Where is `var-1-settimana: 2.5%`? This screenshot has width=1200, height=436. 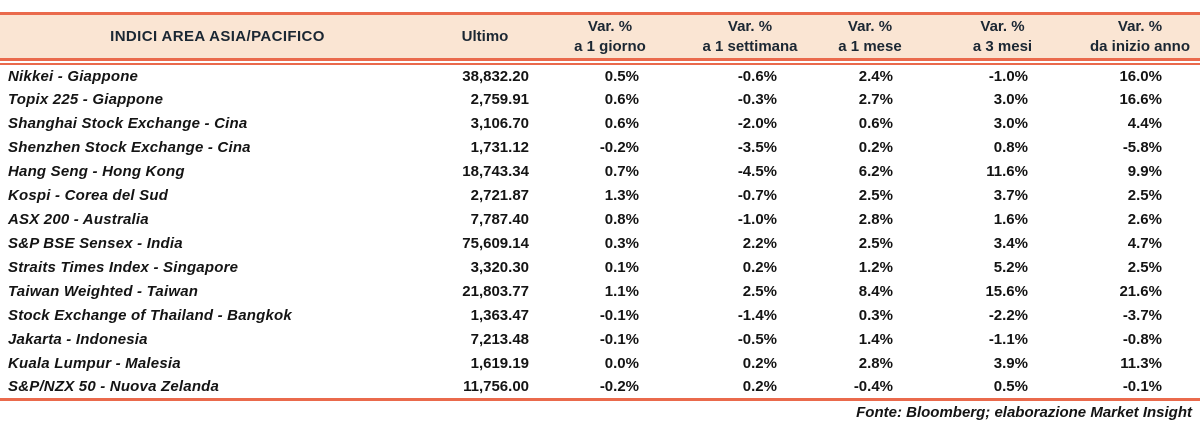 var-1-settimana: 2.5% is located at coordinates (759, 291).